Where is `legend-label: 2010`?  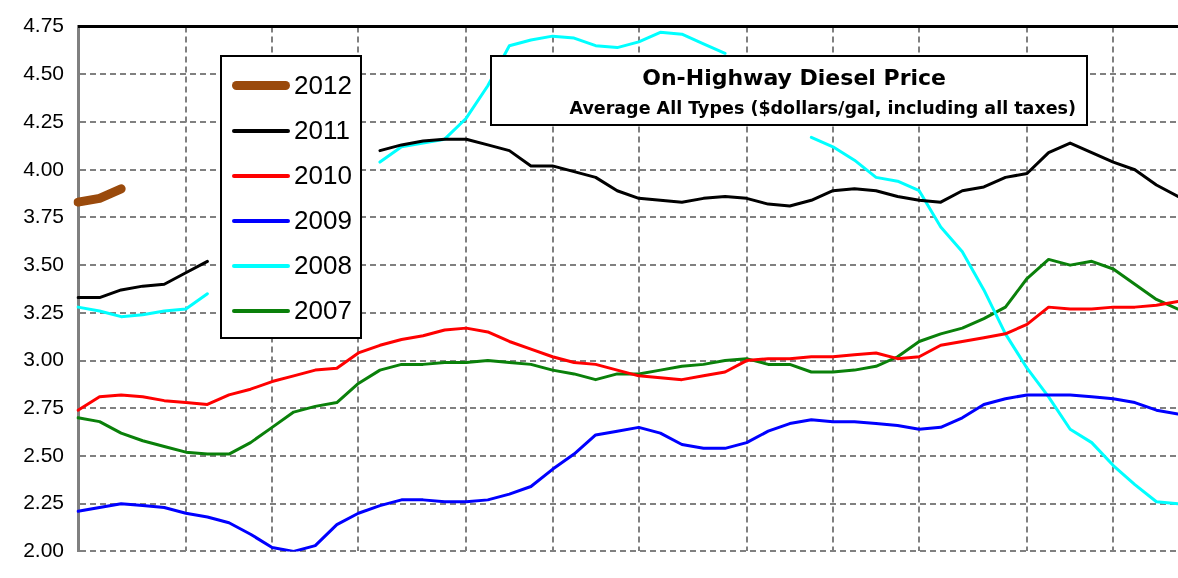
legend-label: 2010 is located at coordinates (323, 175).